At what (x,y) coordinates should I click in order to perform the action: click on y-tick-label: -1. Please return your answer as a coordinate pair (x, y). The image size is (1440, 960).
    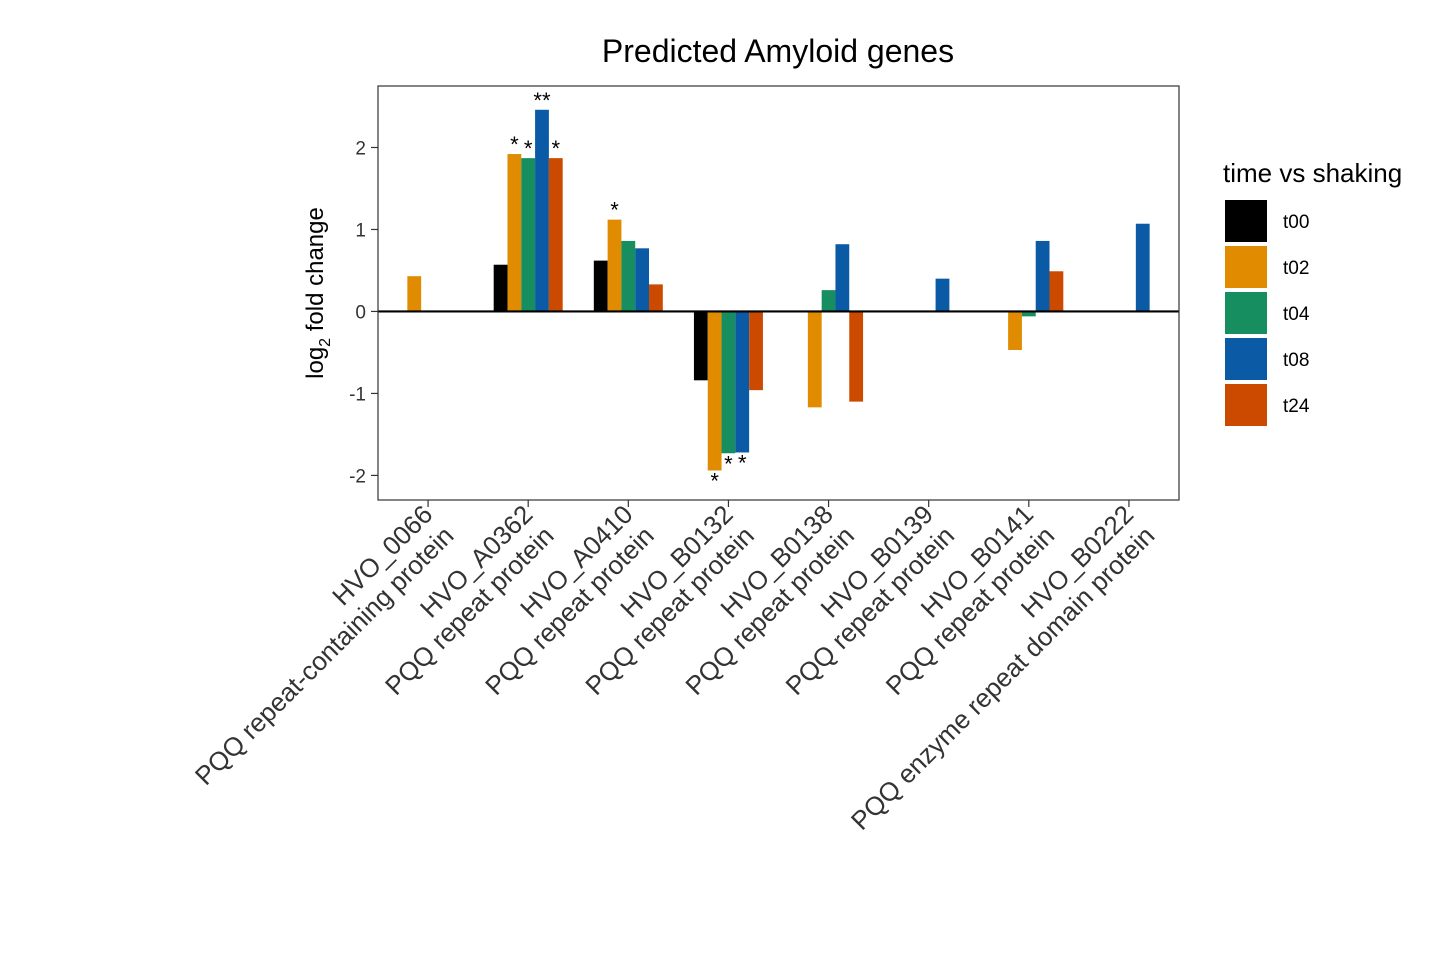
    Looking at the image, I should click on (357, 394).